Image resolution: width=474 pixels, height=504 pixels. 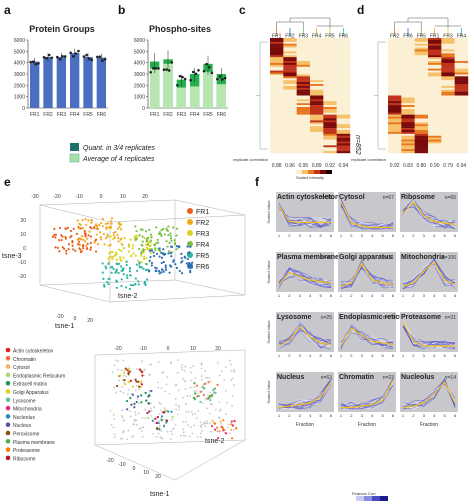 I want to click on cube-edge, so click(x=75, y=213).